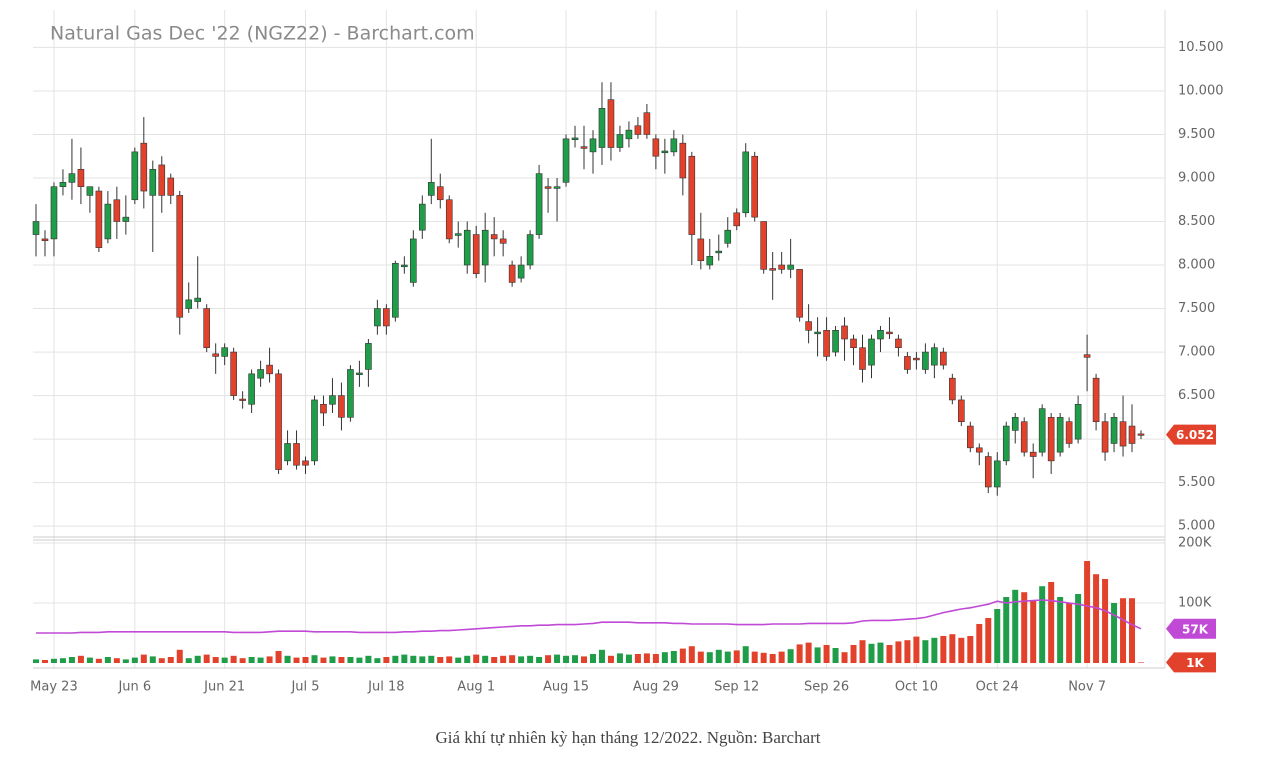 This screenshot has height=761, width=1268. What do you see at coordinates (1196, 265) in the screenshot?
I see `y-tick-label: 8.000` at bounding box center [1196, 265].